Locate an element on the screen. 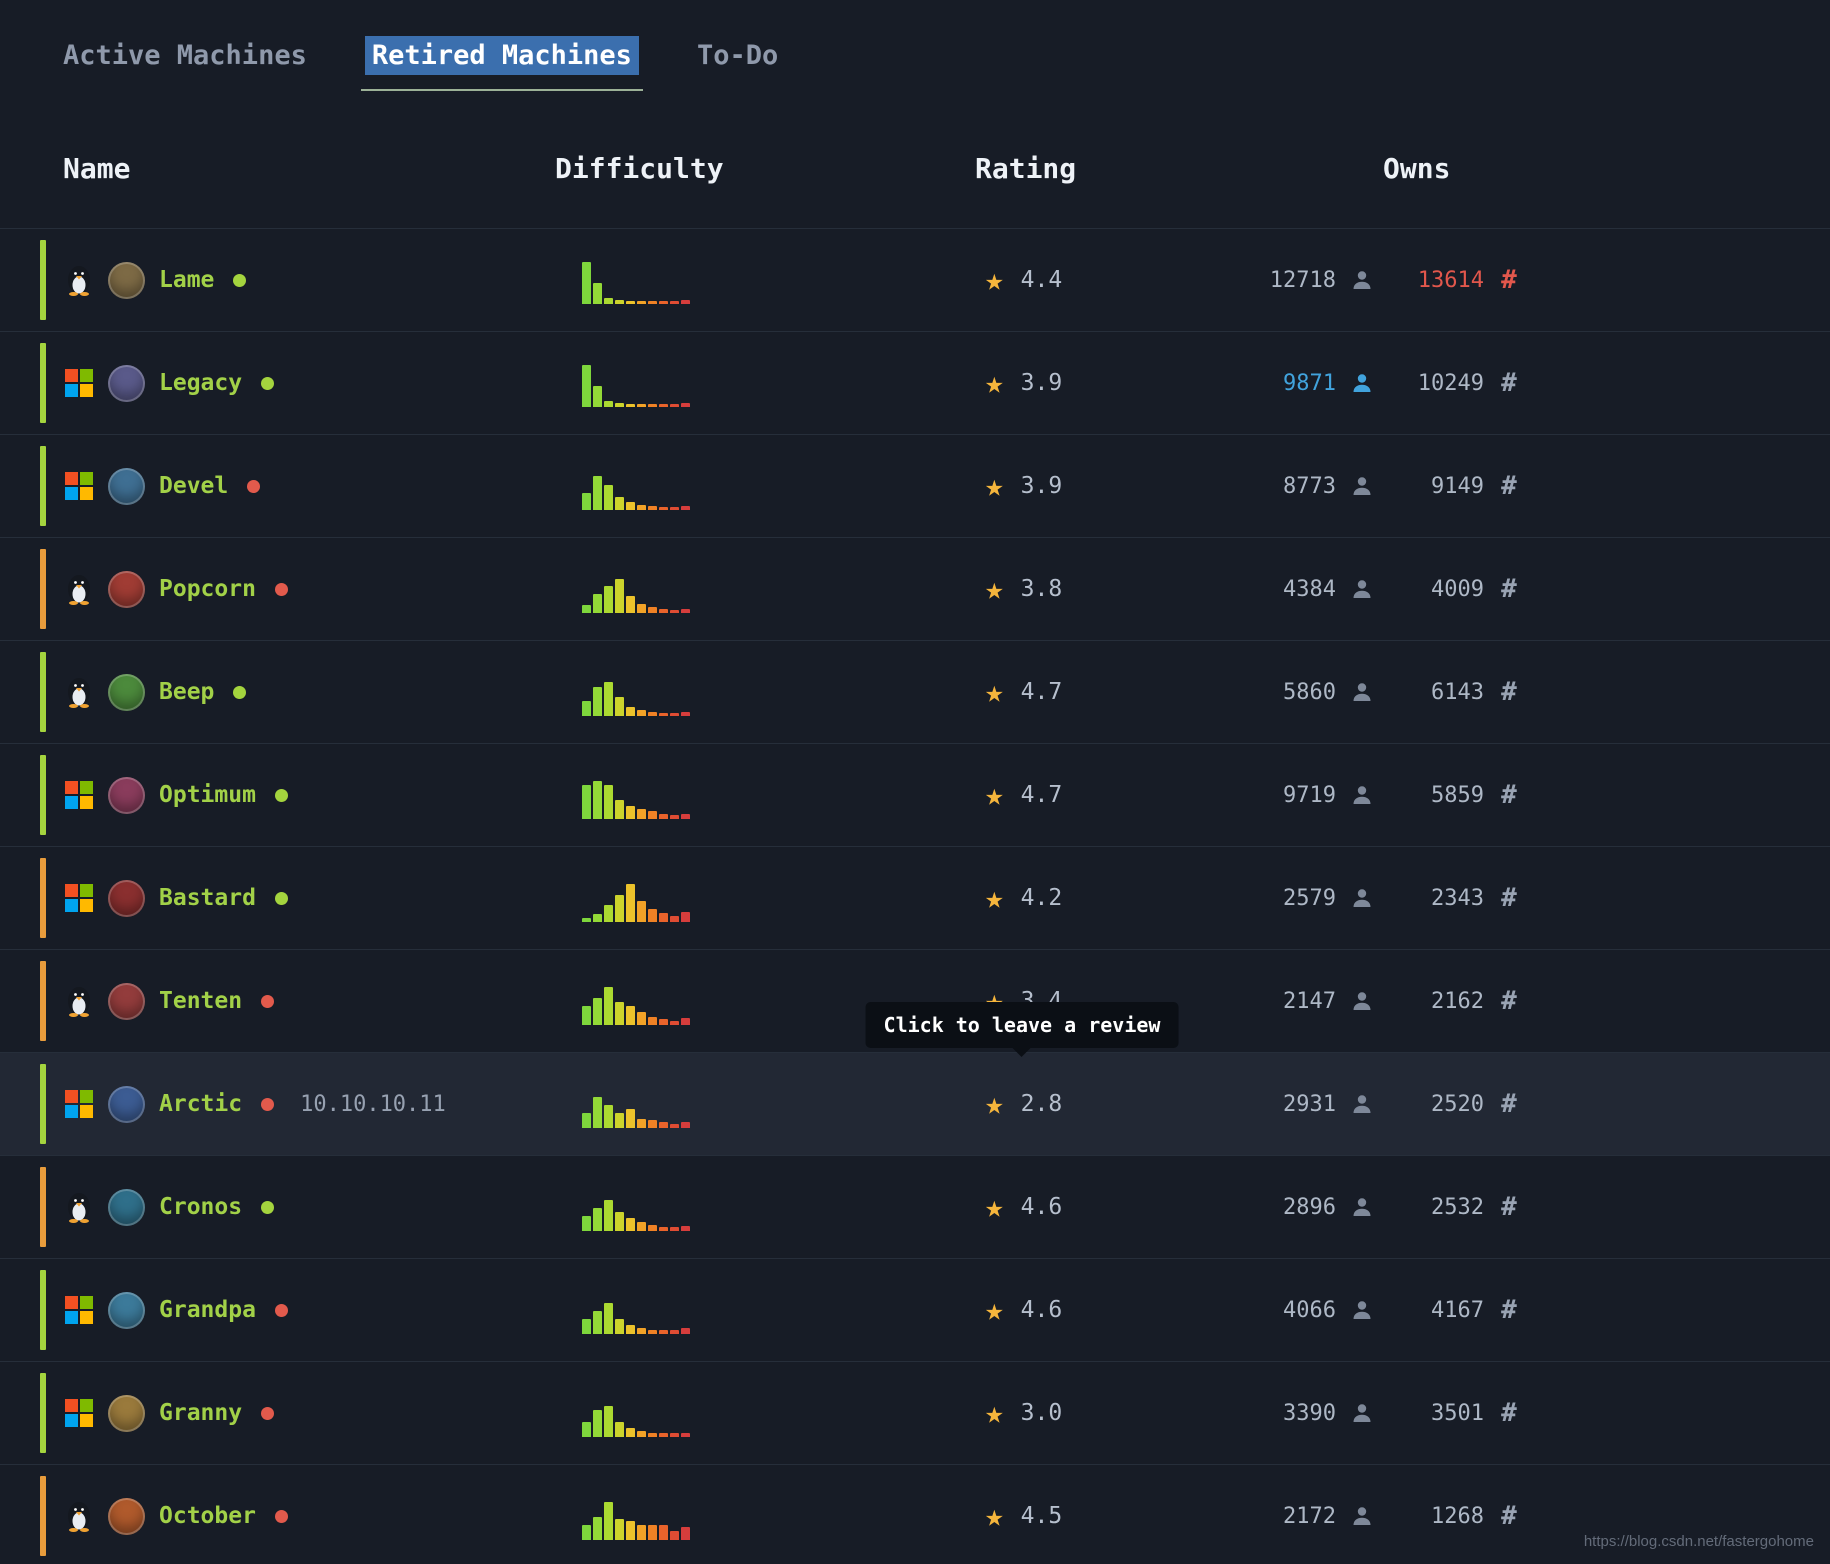  machine-name-link: Bastard is located at coordinates (207, 898).